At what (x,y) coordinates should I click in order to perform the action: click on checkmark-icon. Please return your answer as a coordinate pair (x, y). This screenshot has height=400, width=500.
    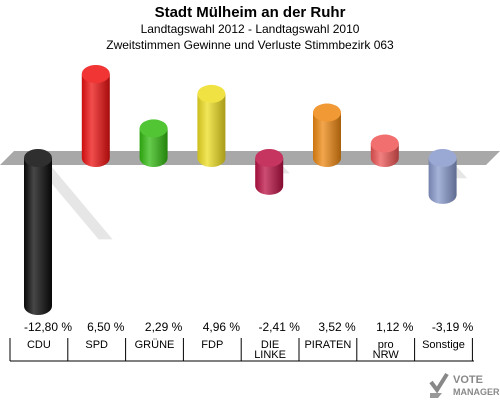
    Looking at the image, I should click on (439, 383).